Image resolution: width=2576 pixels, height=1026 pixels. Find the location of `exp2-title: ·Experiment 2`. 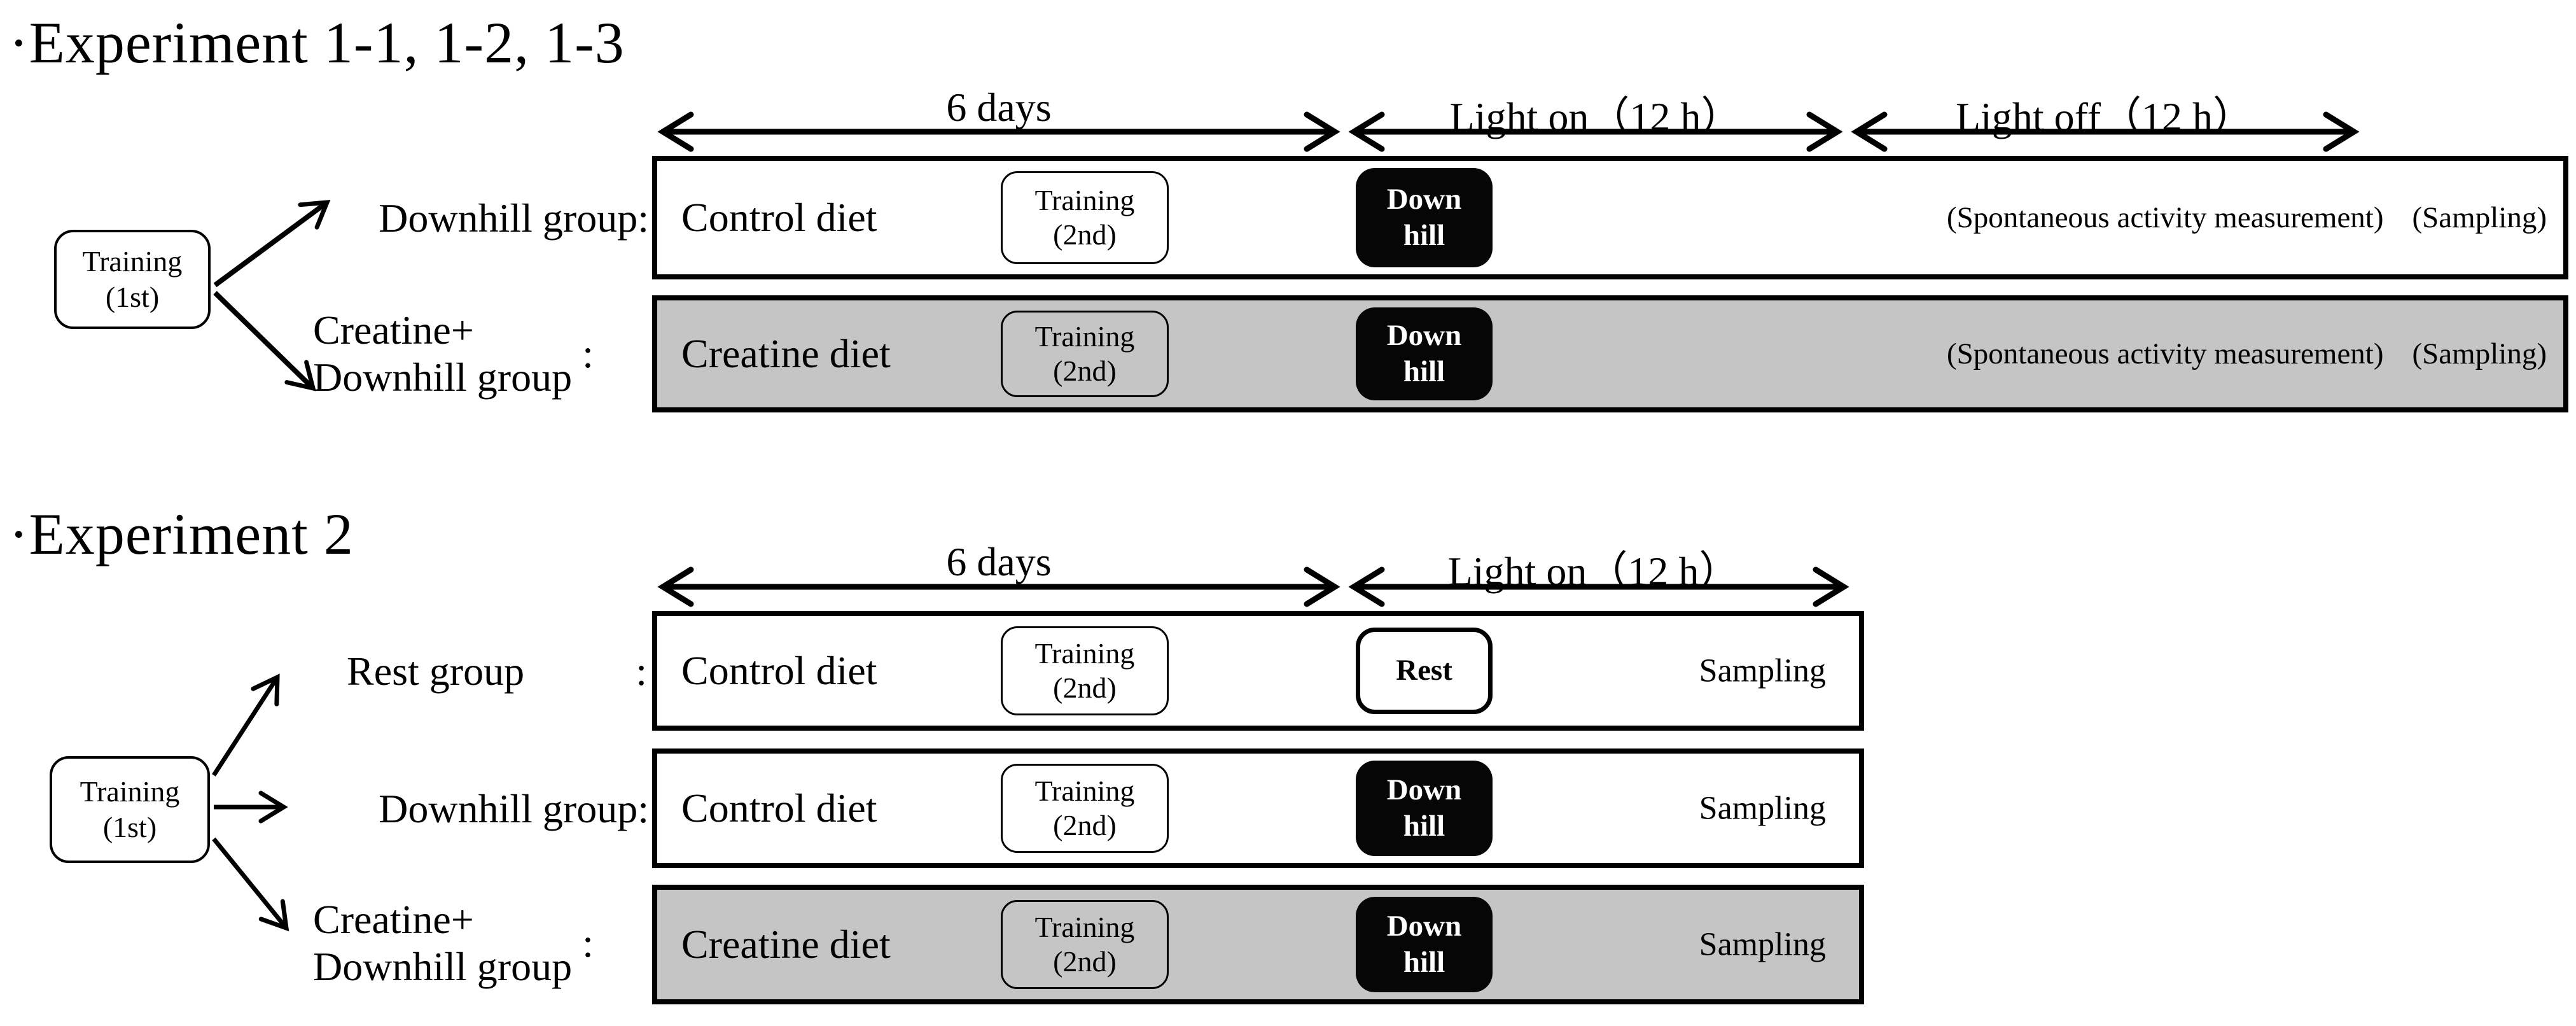

exp2-title: ·Experiment 2 is located at coordinates (181, 534).